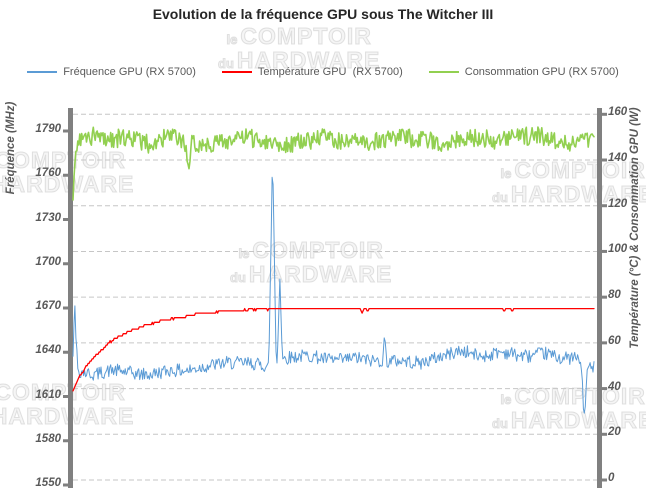  Describe the element at coordinates (48, 217) in the screenshot. I see `left-axis-tick-label: 1730` at that location.